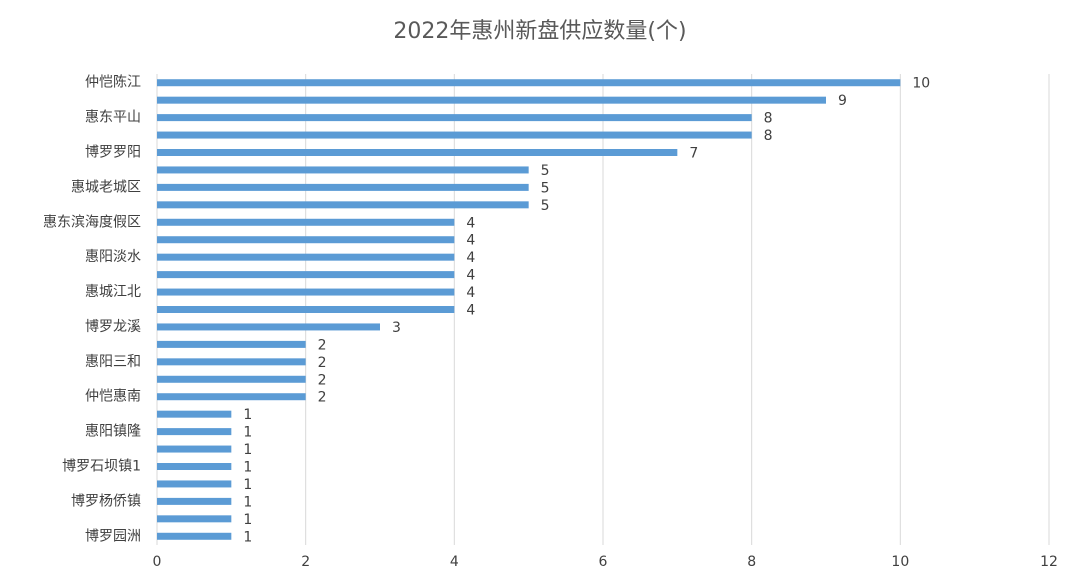  I want to click on x-tick-label: 0, so click(157, 562).